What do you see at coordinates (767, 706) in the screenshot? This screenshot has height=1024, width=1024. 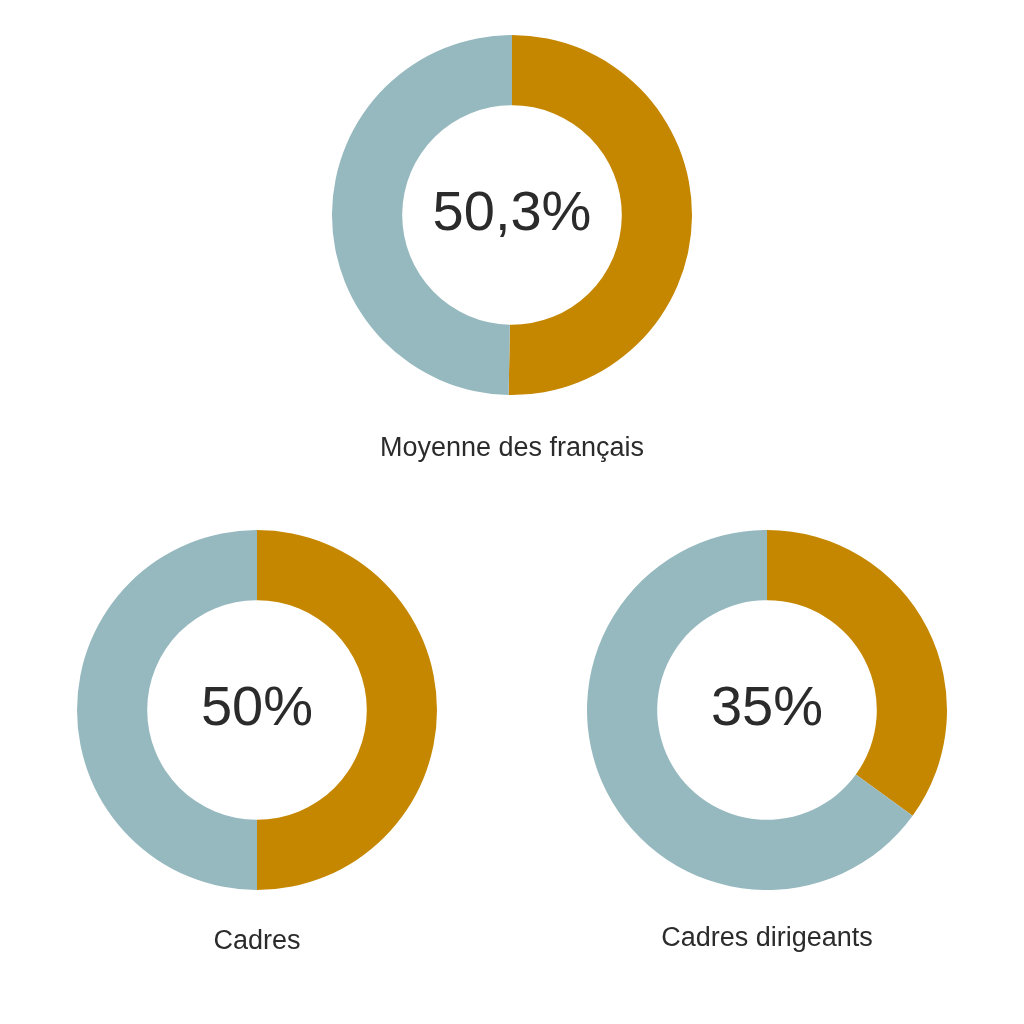 I see `data-label: 35%` at bounding box center [767, 706].